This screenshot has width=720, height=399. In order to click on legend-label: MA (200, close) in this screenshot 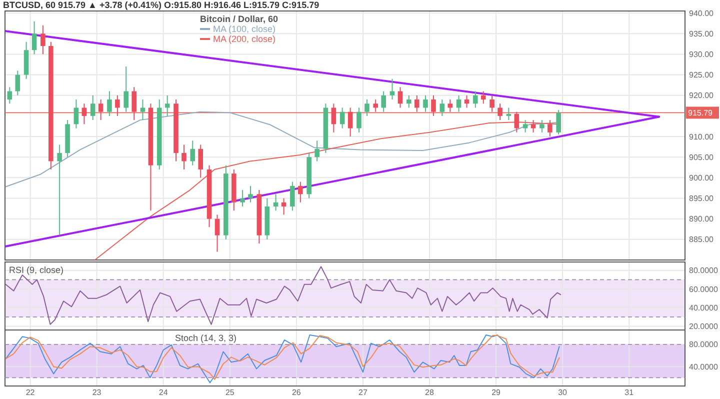, I will do `click(244, 39)`.